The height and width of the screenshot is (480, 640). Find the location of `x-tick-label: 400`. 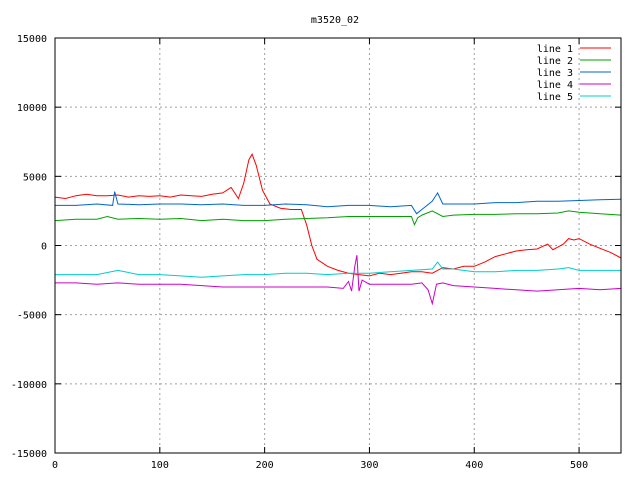

x-tick-label: 400 is located at coordinates (474, 465).